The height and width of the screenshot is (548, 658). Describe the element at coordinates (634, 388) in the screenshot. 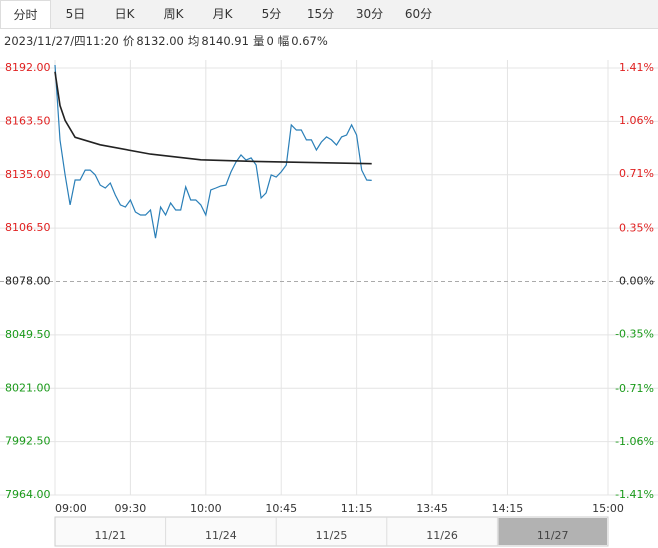

I see `y2-tick-label: -0.71%` at that location.